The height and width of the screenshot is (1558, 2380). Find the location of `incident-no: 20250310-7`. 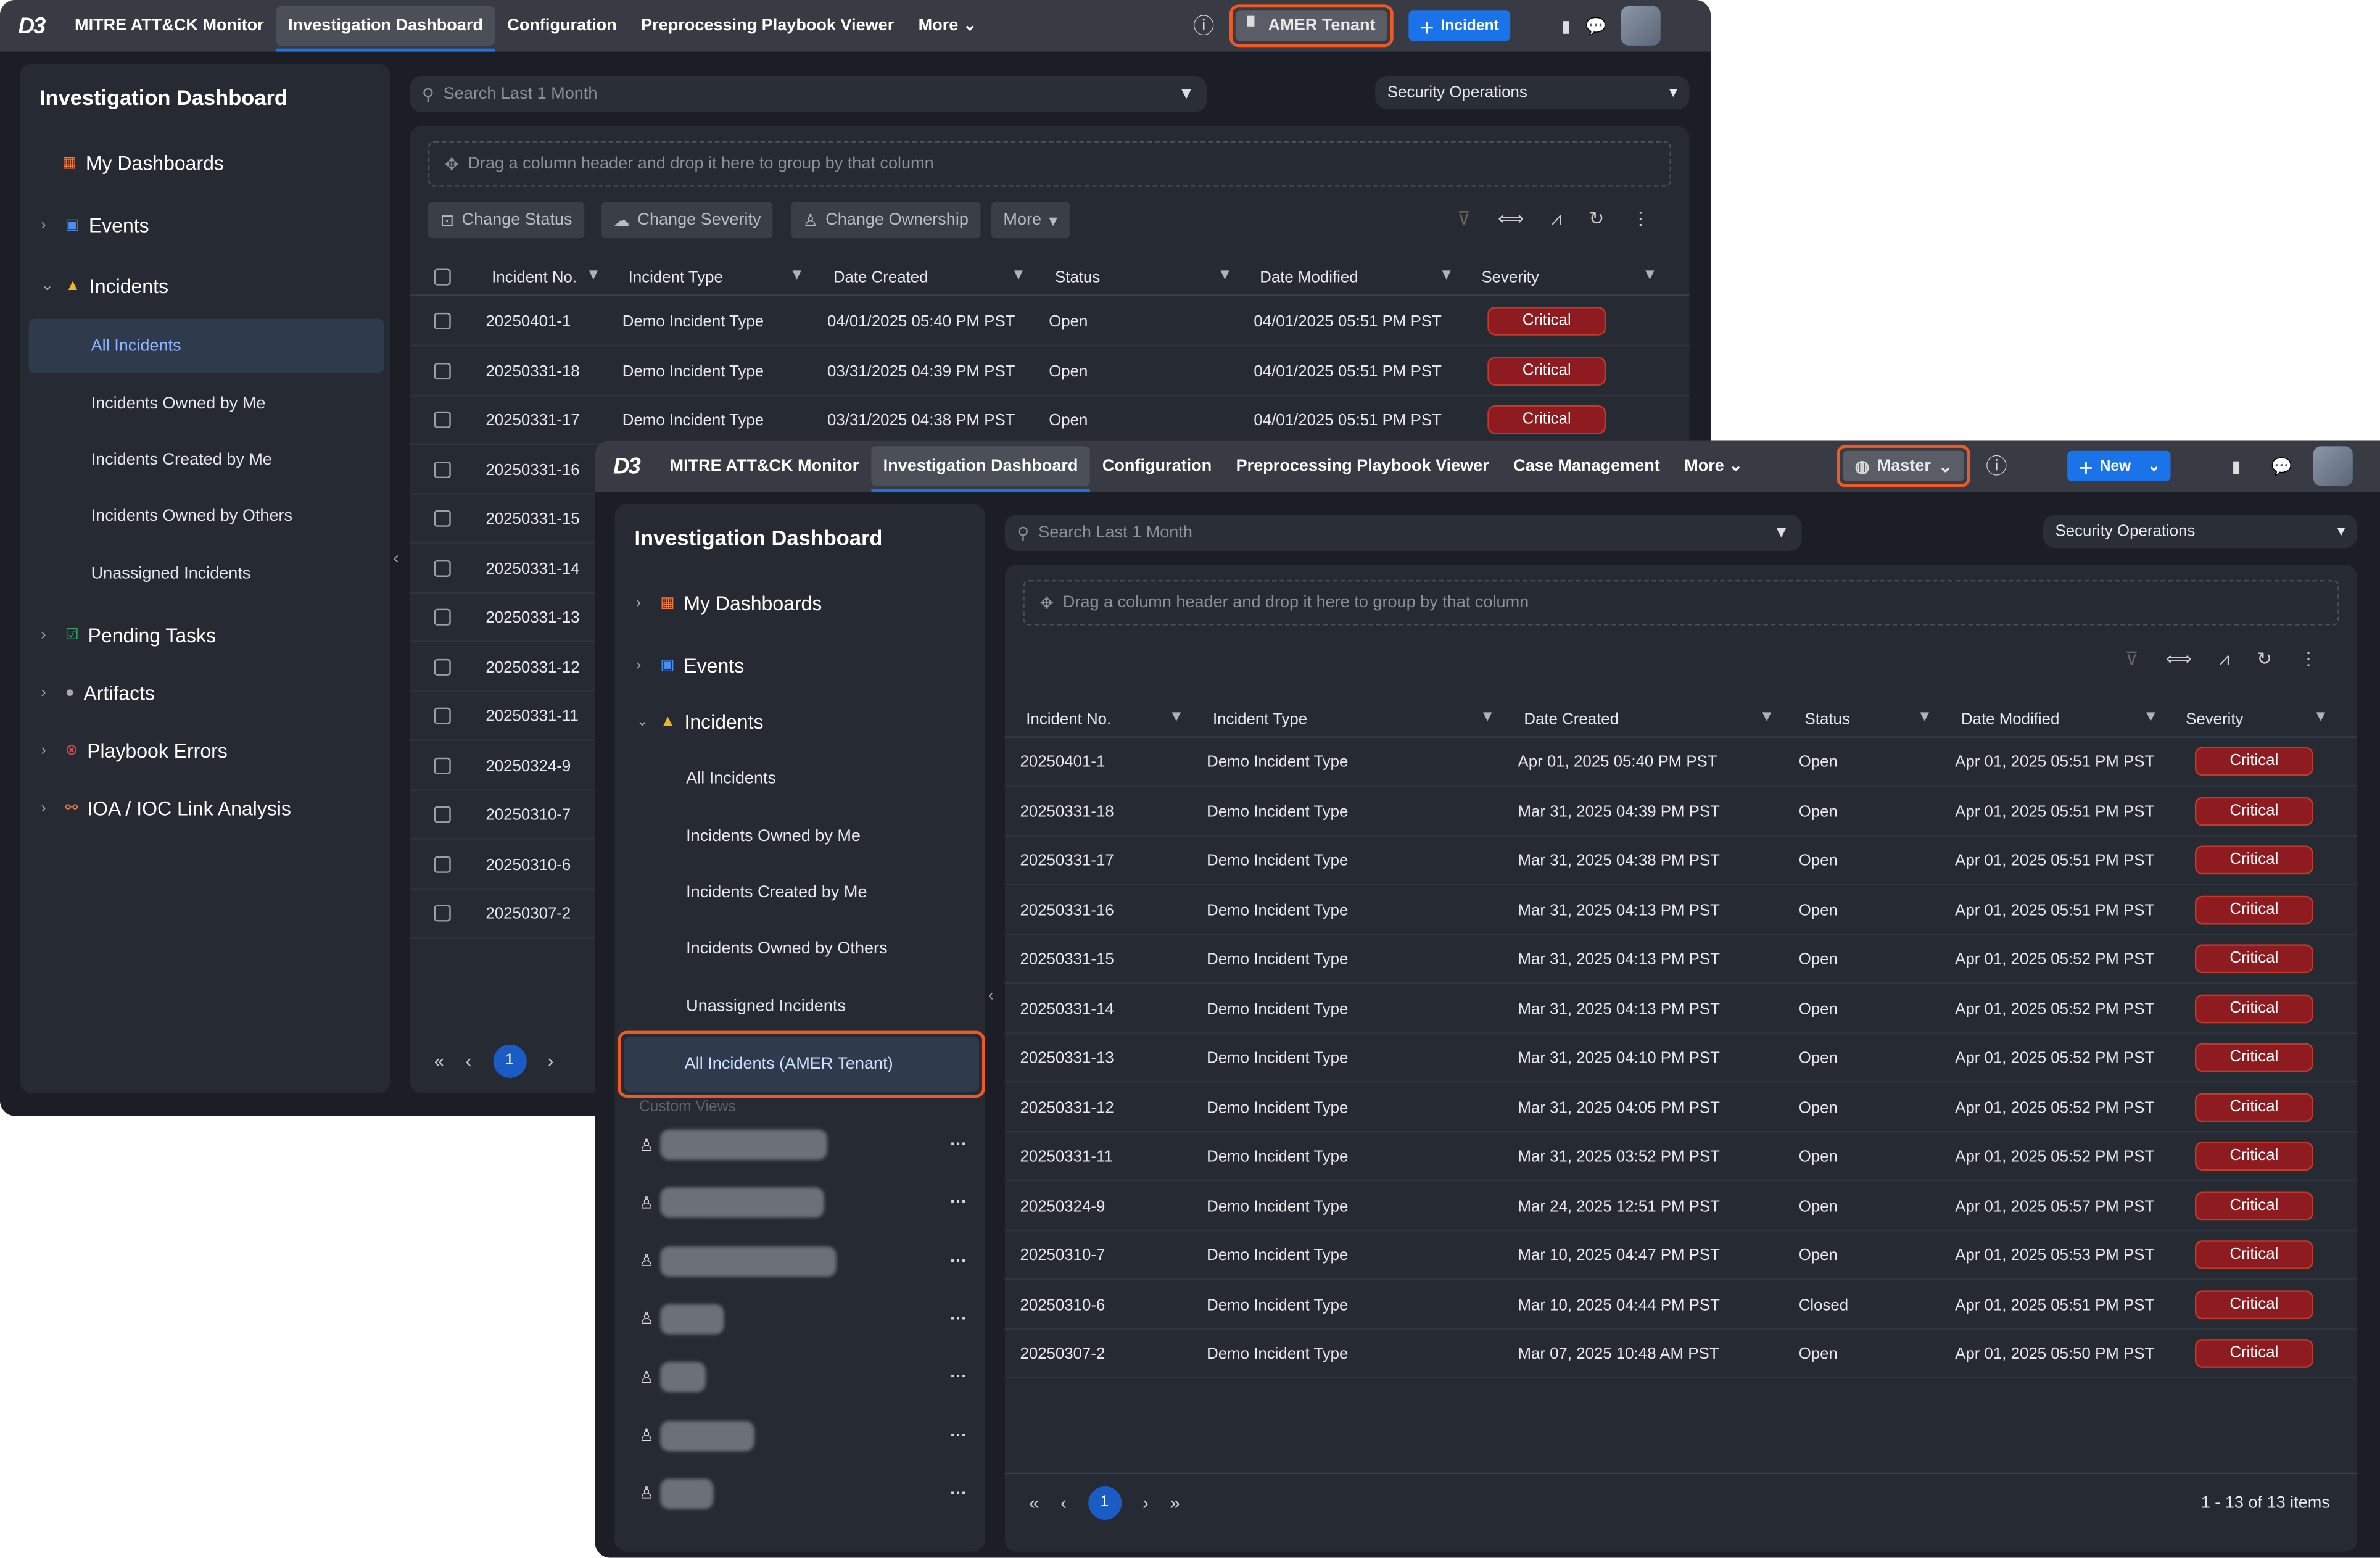

incident-no: 20250310-7 is located at coordinates (1062, 1255).